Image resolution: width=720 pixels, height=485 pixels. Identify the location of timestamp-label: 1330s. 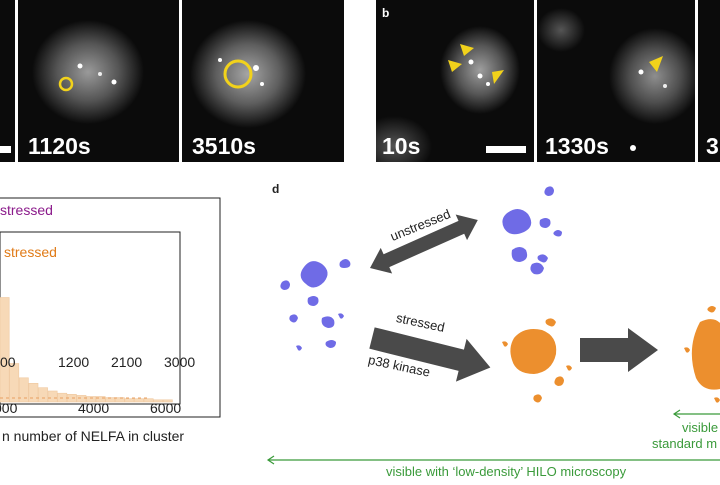
(577, 146).